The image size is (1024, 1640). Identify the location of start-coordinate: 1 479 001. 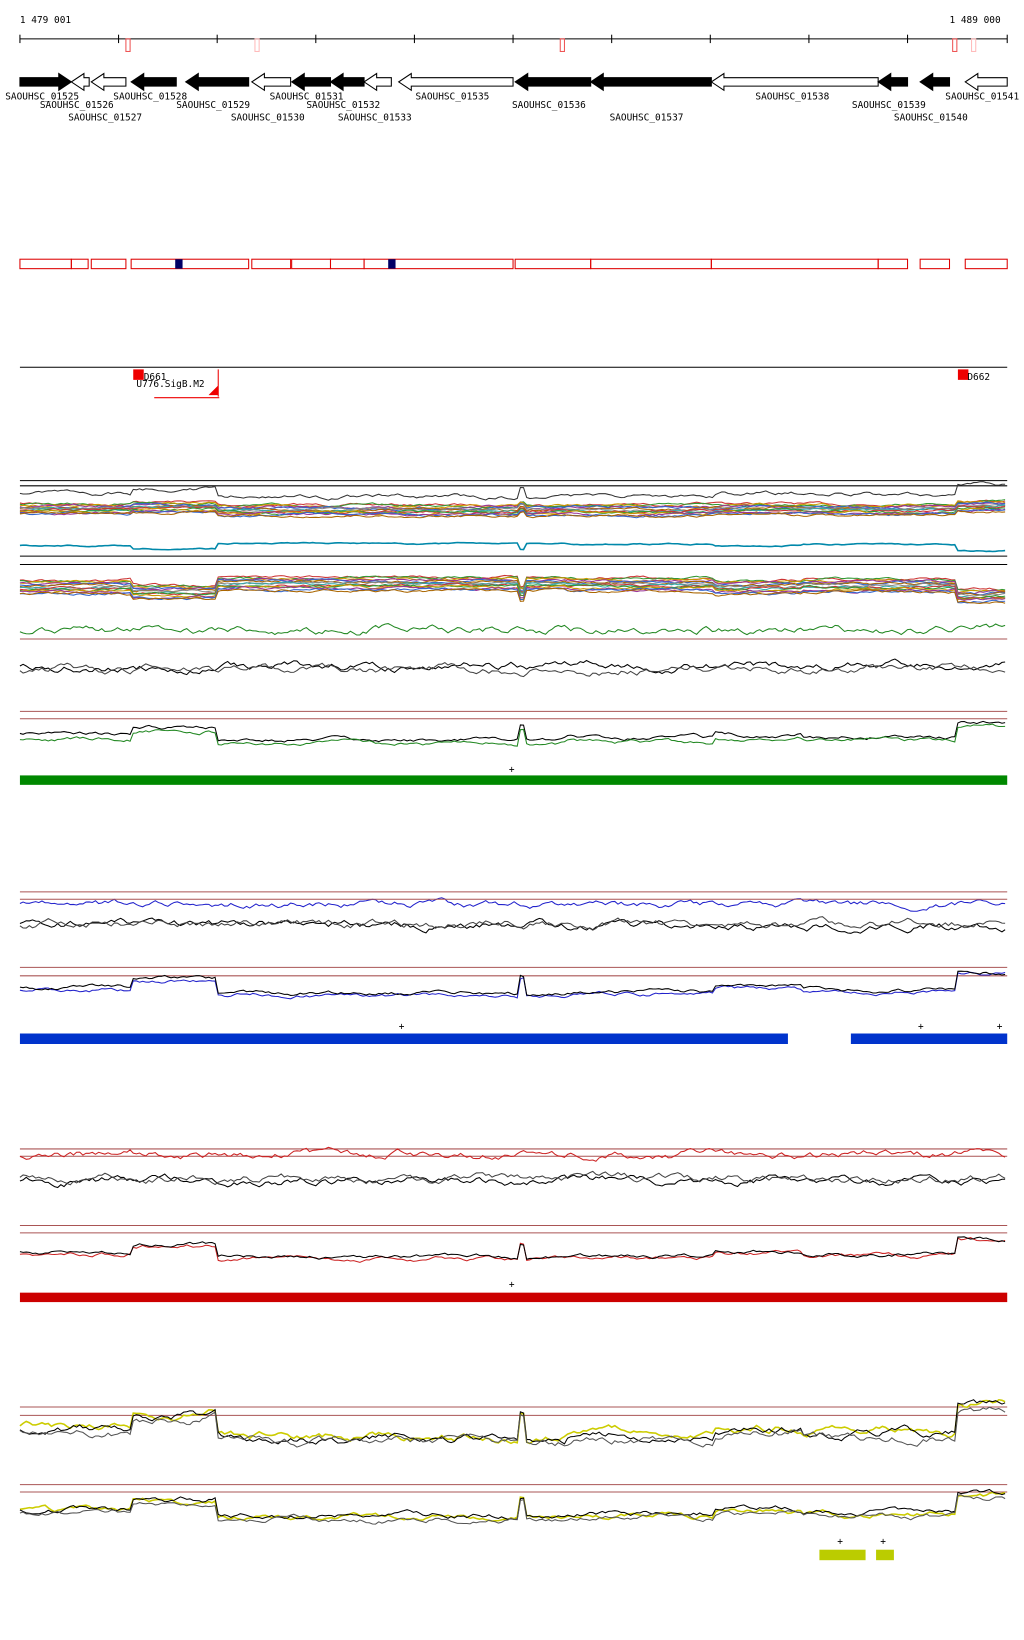
(45, 20).